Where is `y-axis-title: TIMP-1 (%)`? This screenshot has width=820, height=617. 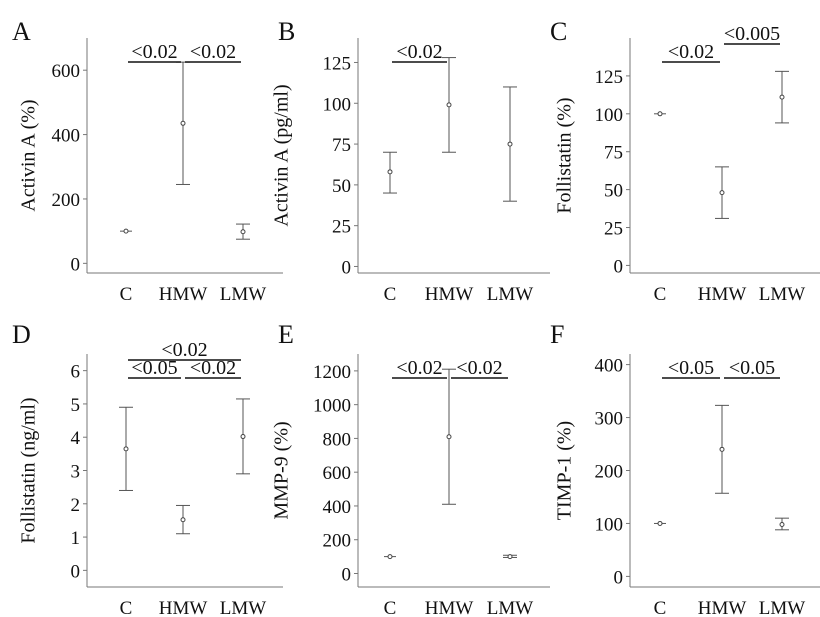
y-axis-title: TIMP-1 (%) is located at coordinates (565, 470).